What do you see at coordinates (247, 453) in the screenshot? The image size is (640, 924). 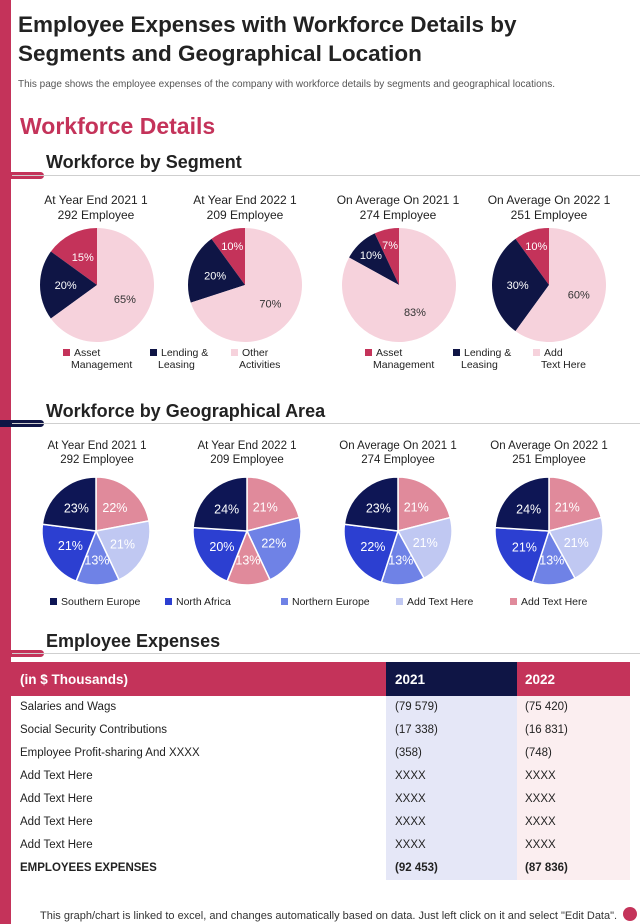 I see `geo-pie-title: At Year End 2022 1 209 Employee` at bounding box center [247, 453].